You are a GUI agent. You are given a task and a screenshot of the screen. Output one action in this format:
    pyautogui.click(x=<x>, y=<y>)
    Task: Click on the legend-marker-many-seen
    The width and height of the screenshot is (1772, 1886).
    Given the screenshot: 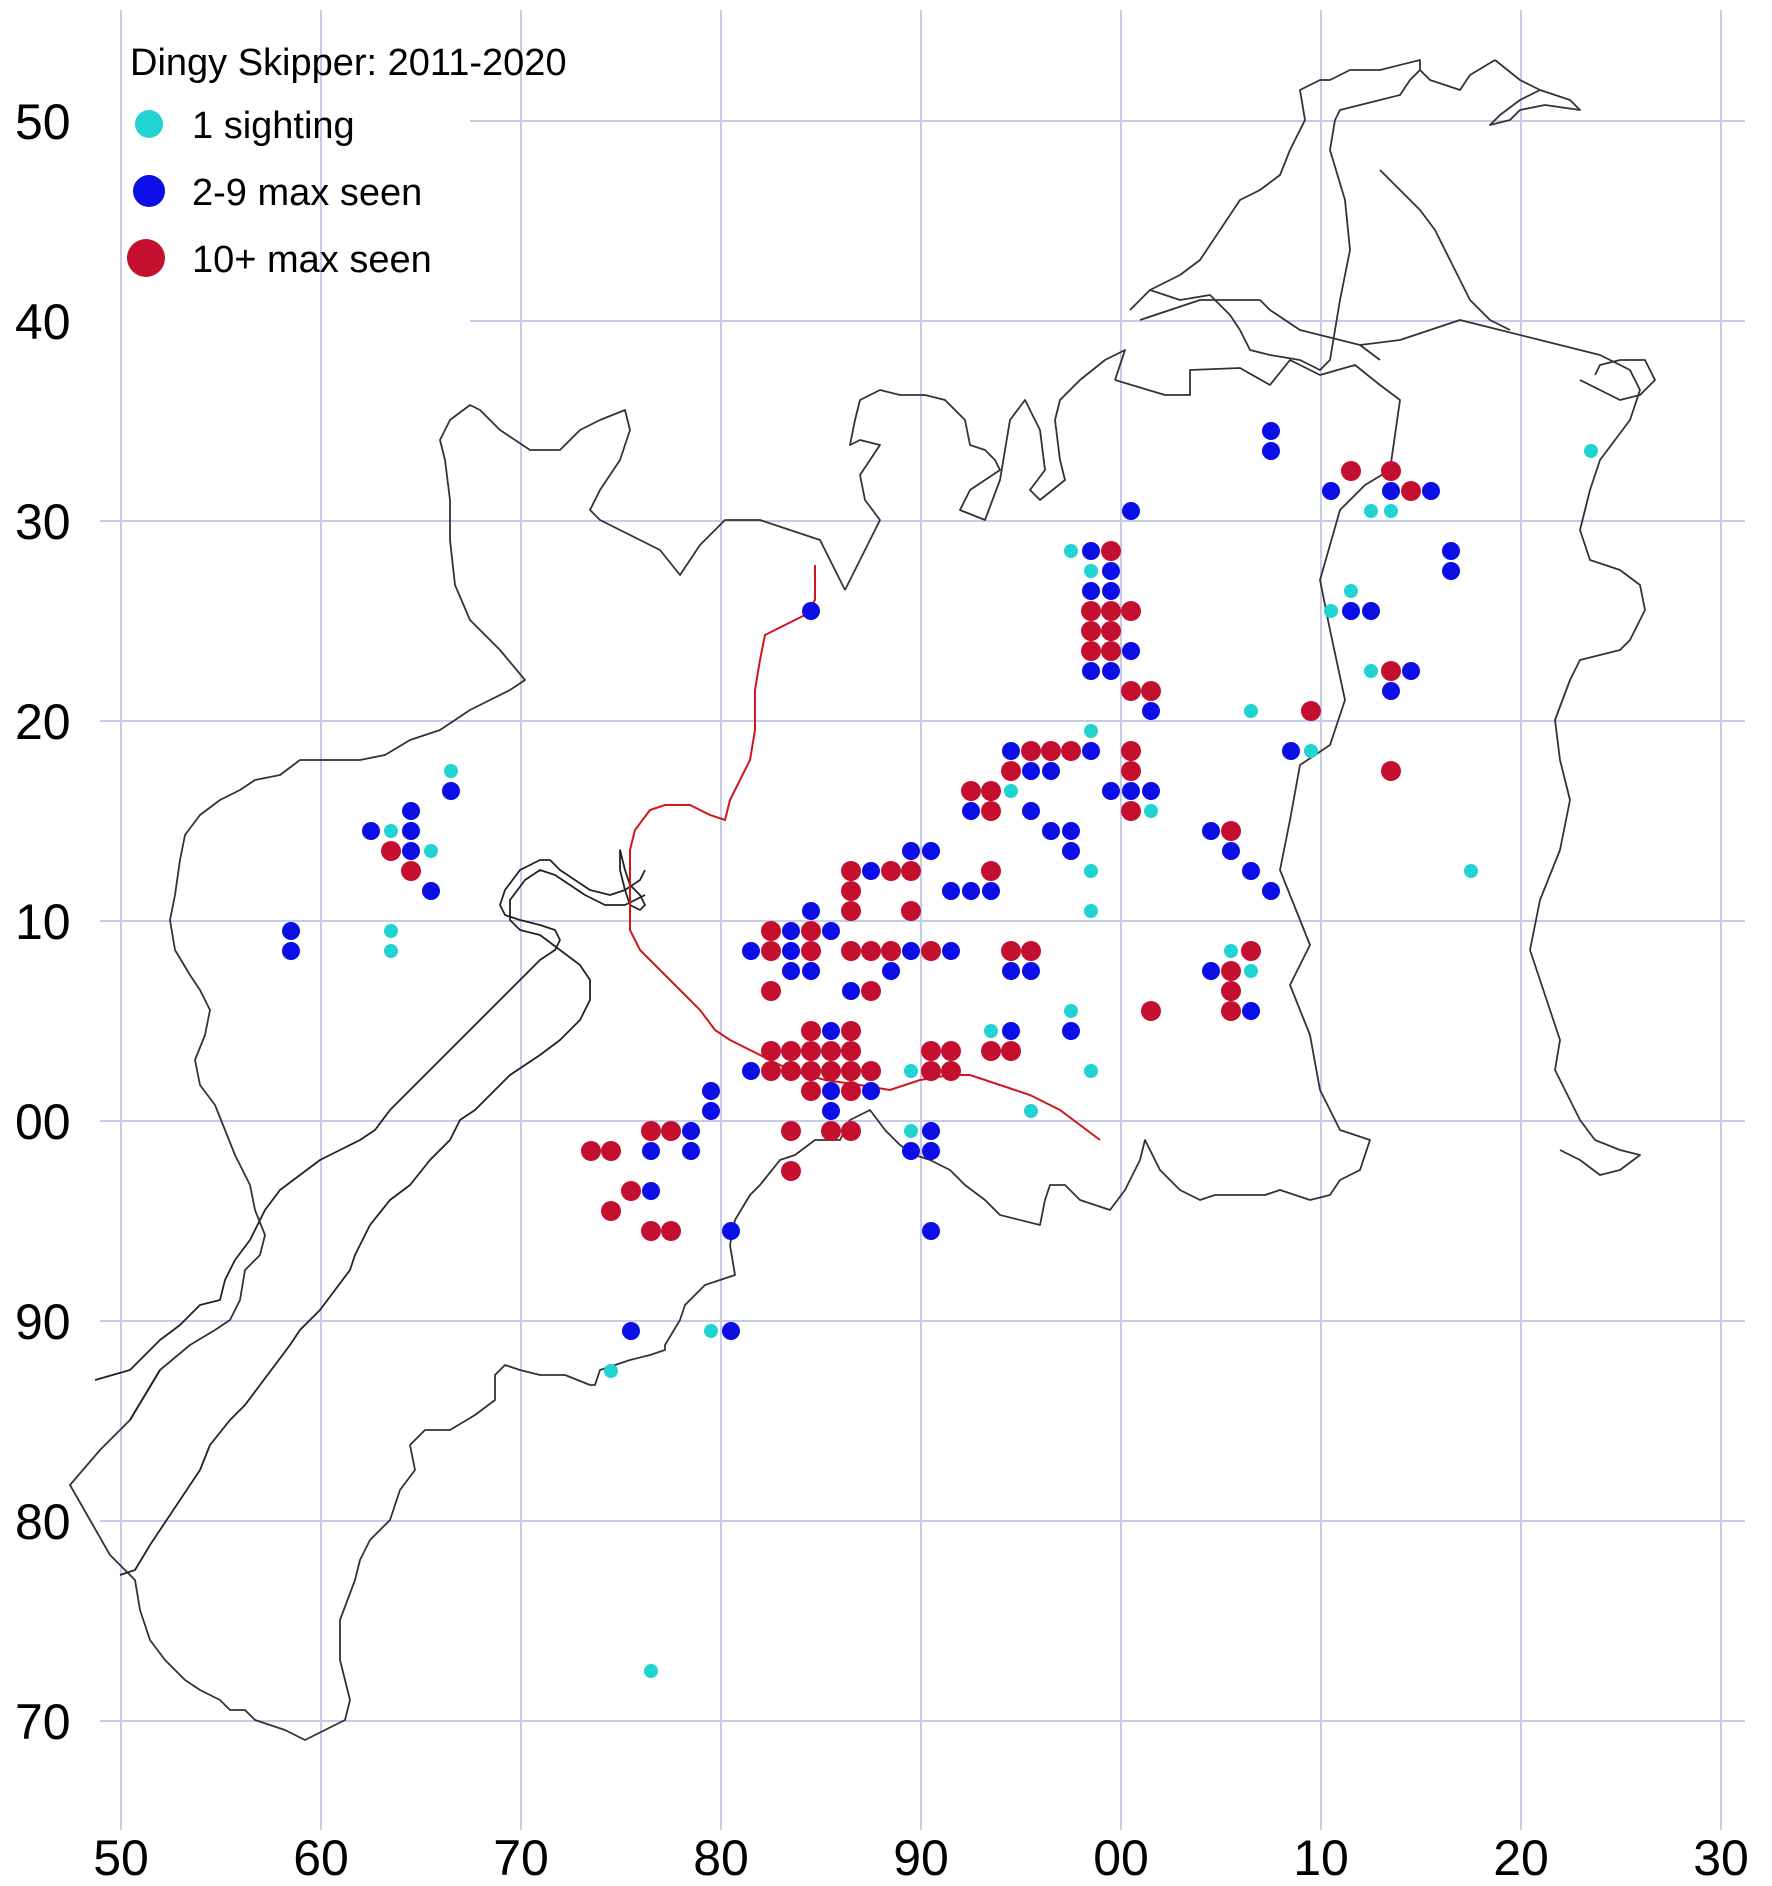 What is the action you would take?
    pyautogui.click(x=146, y=258)
    